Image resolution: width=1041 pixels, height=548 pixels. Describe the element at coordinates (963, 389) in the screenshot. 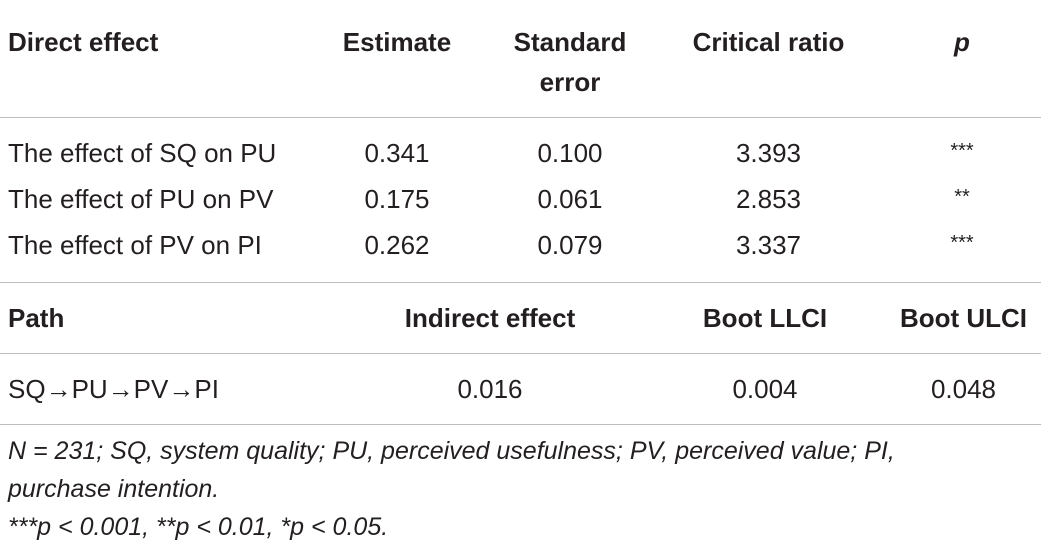

I see `ulci-value: 0.048` at that location.